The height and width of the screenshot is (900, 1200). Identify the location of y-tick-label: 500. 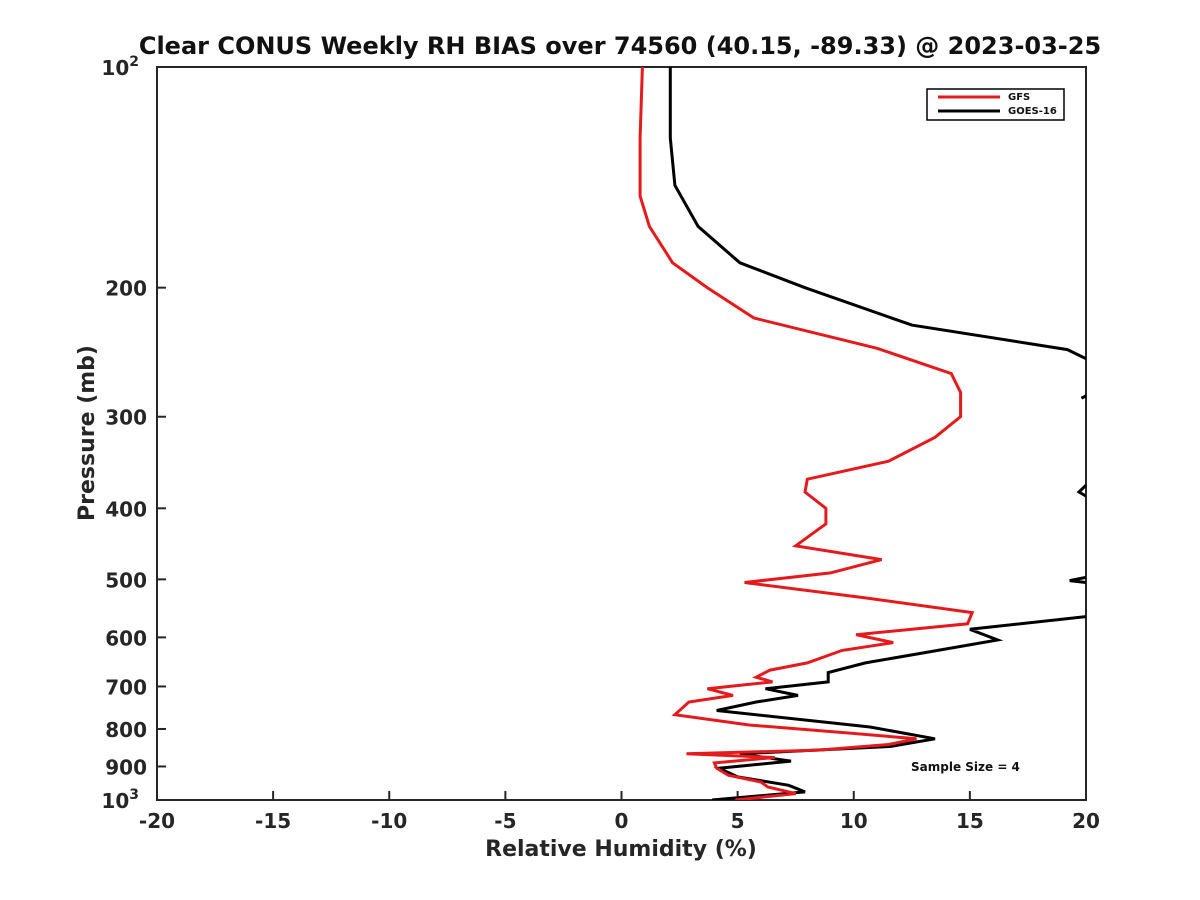
(126, 580).